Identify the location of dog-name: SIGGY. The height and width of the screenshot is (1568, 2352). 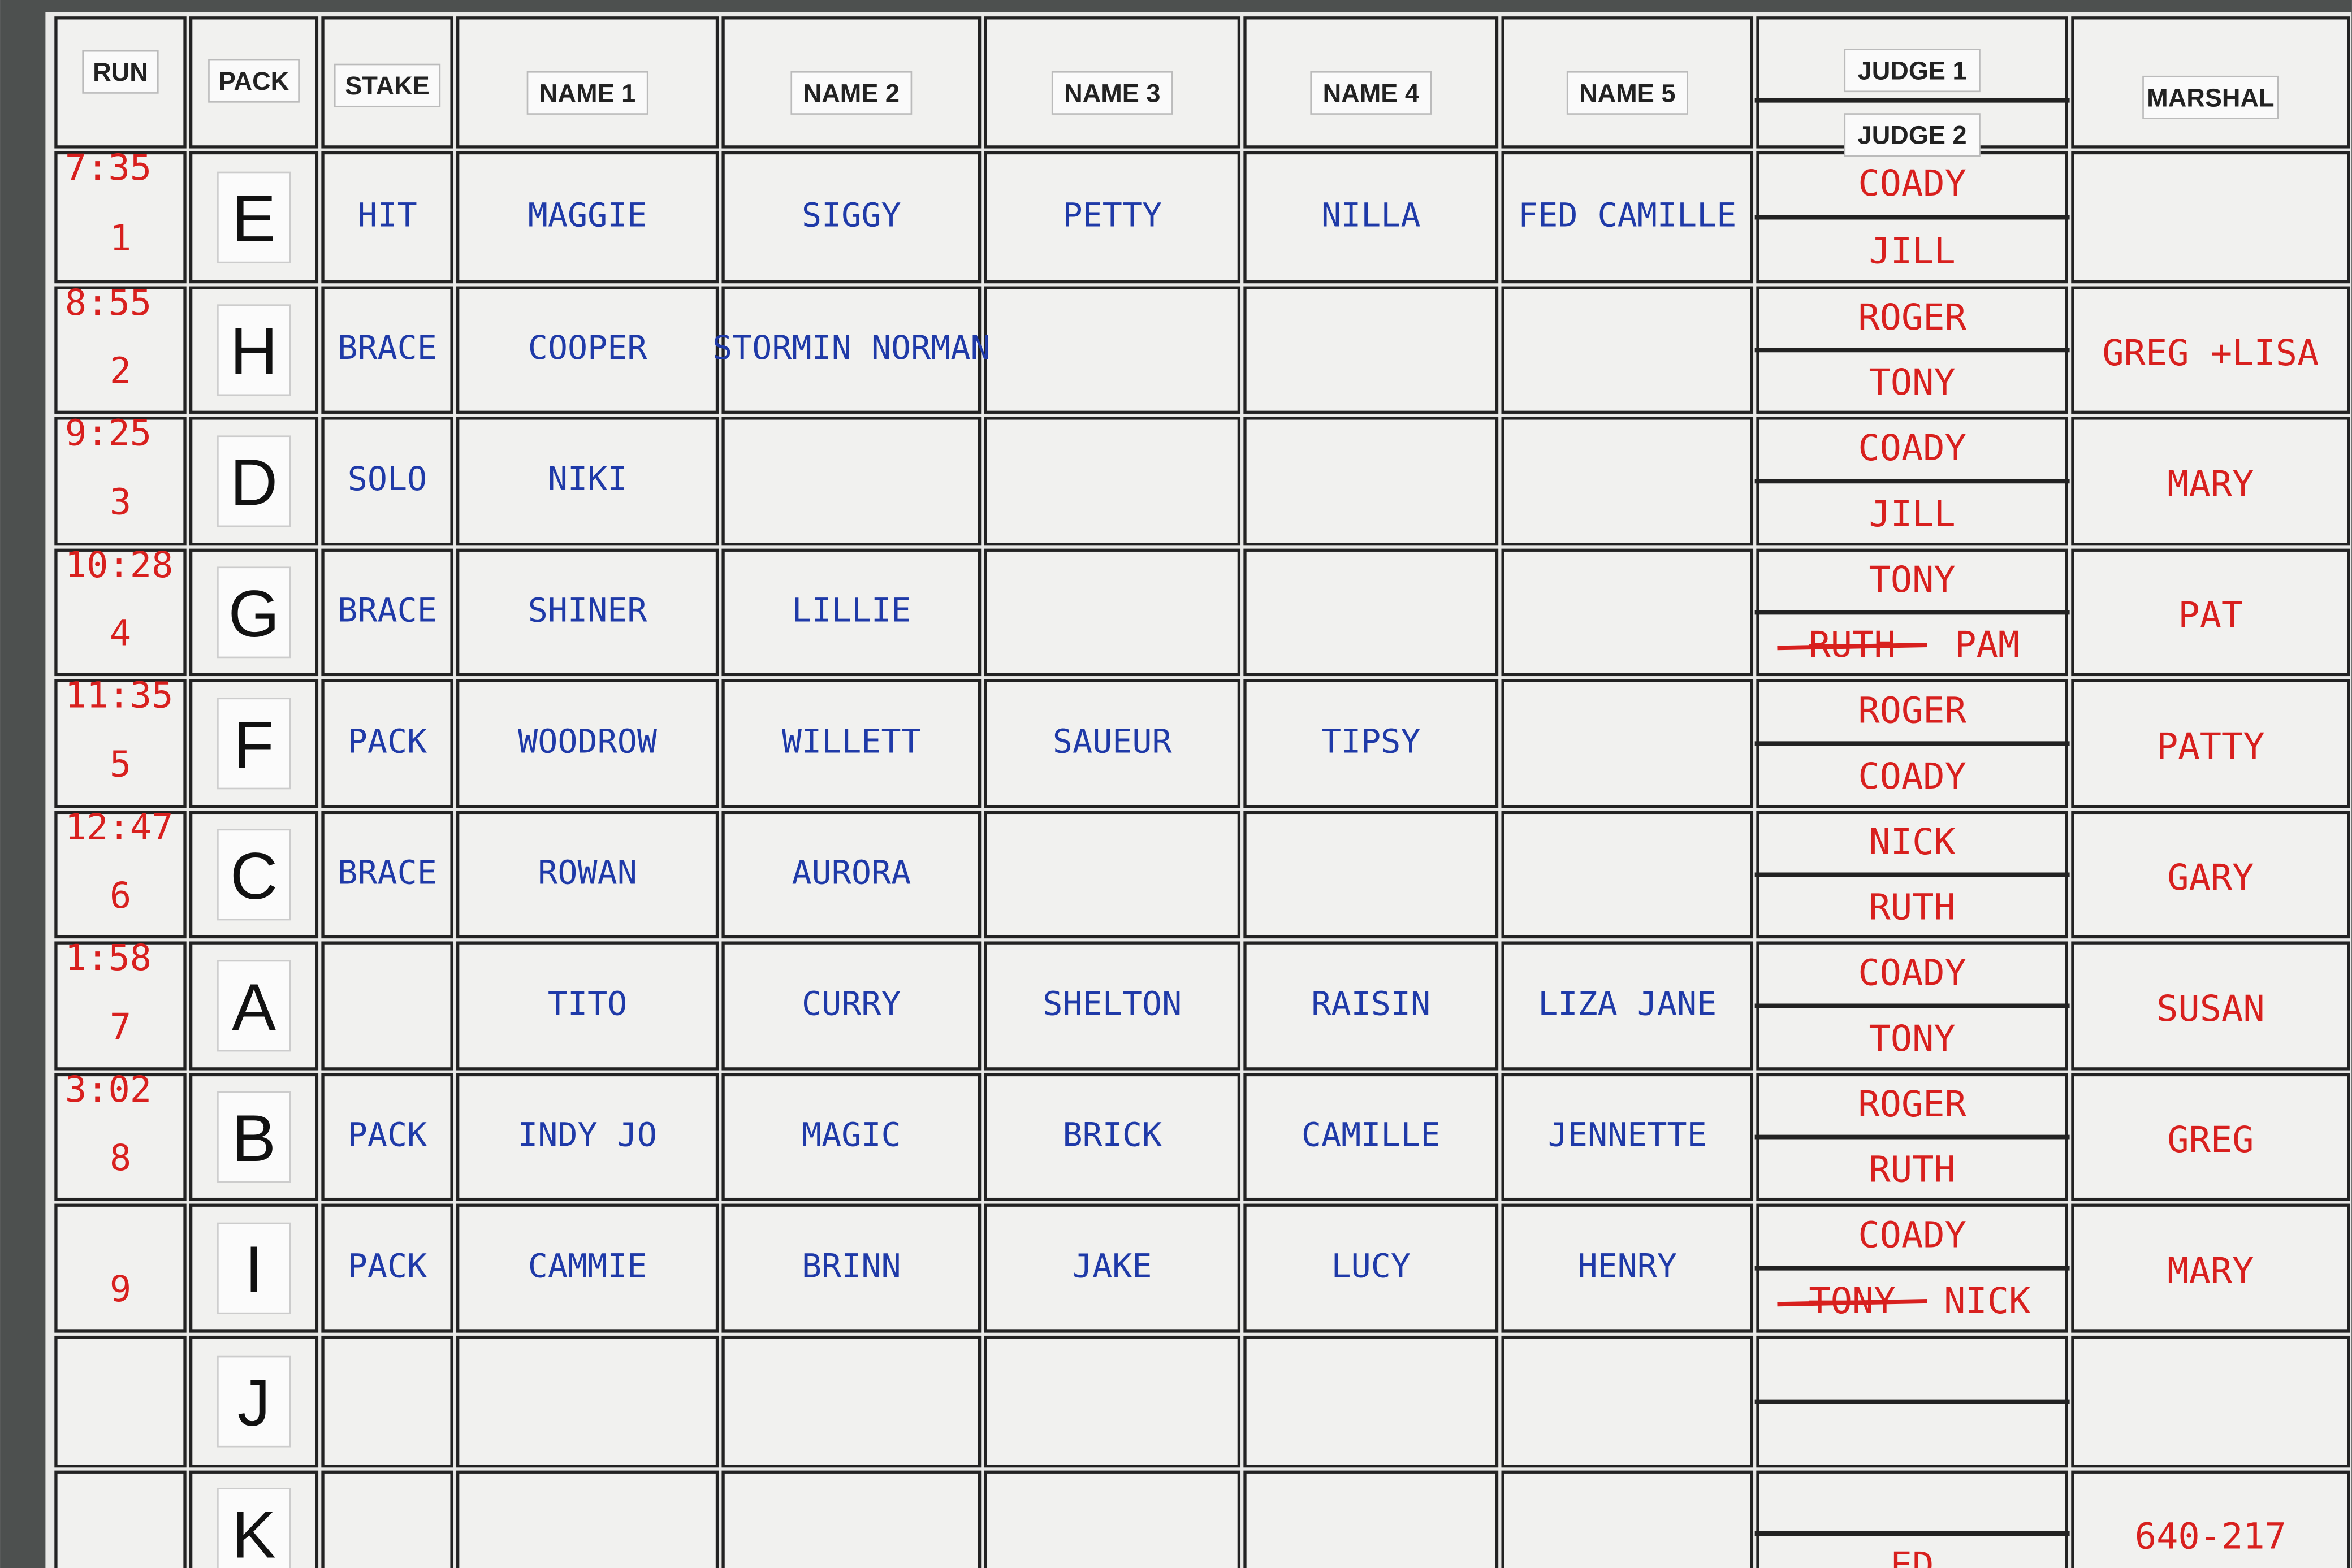
(851, 215).